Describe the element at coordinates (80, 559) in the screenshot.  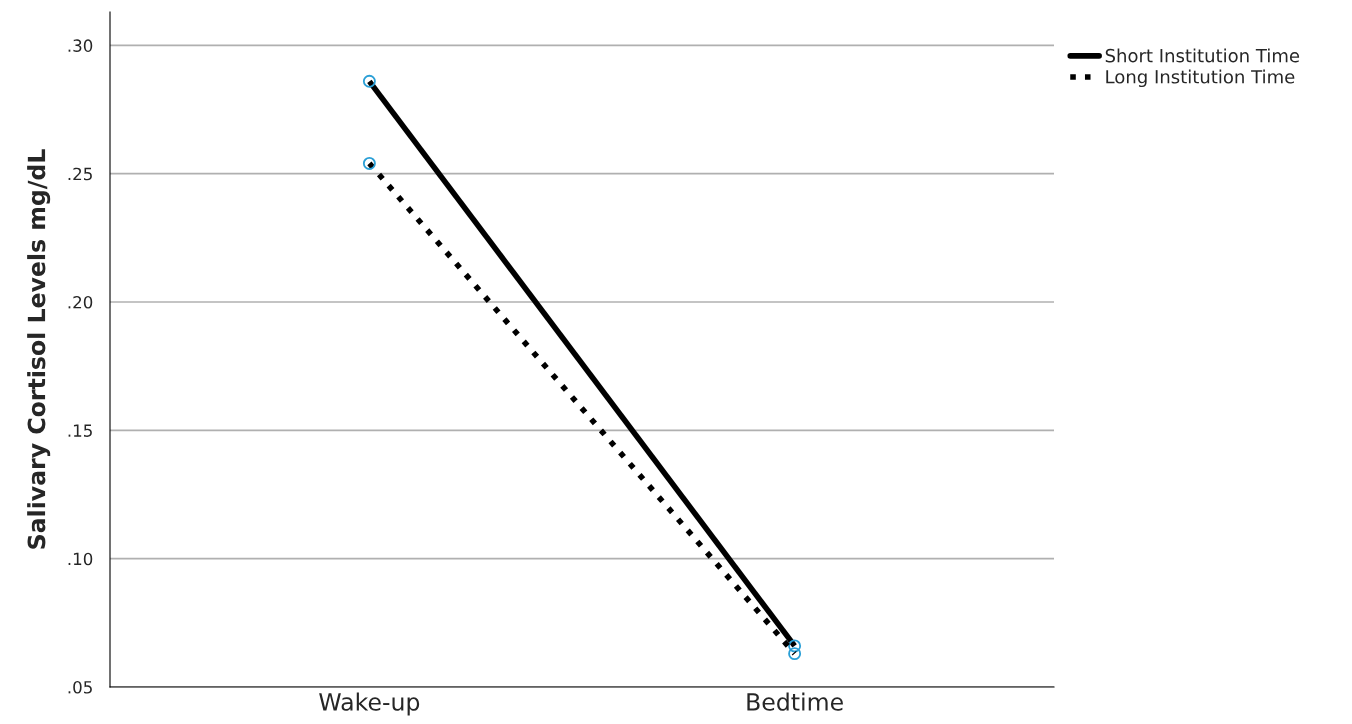
I see `y-tick-label: .10` at that location.